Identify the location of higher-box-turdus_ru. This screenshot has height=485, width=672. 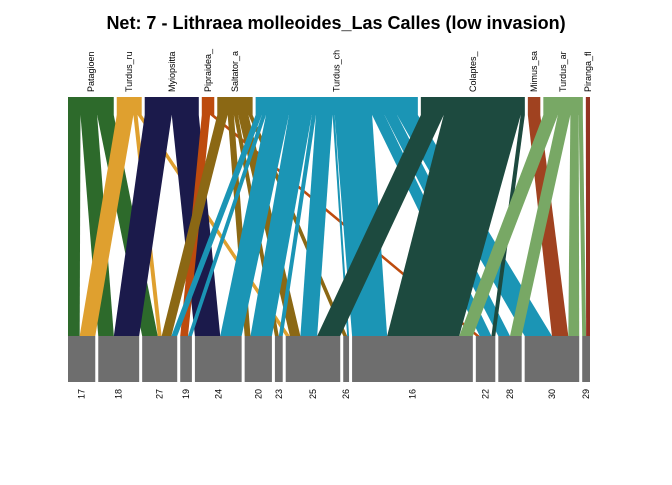
(129, 106).